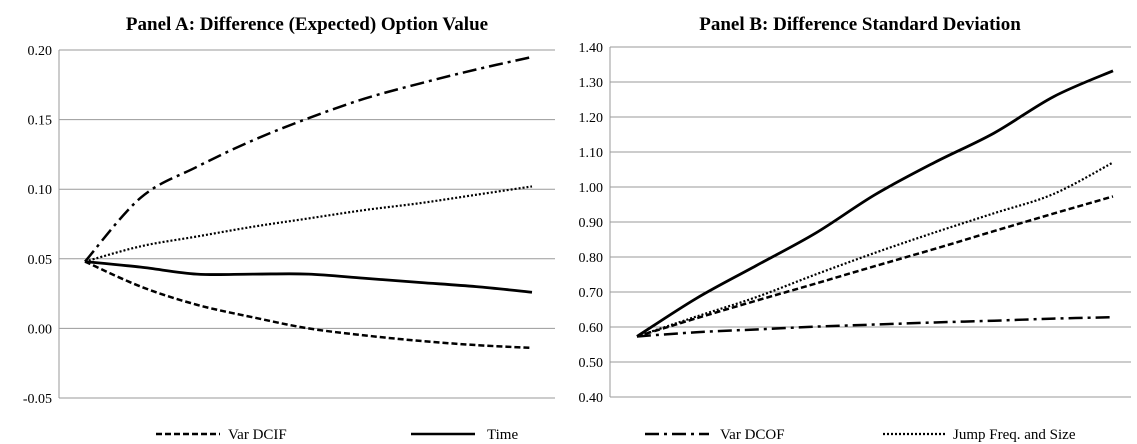  What do you see at coordinates (591, 258) in the screenshot?
I see `panel-b-y-tick-label: 0.80` at bounding box center [591, 258].